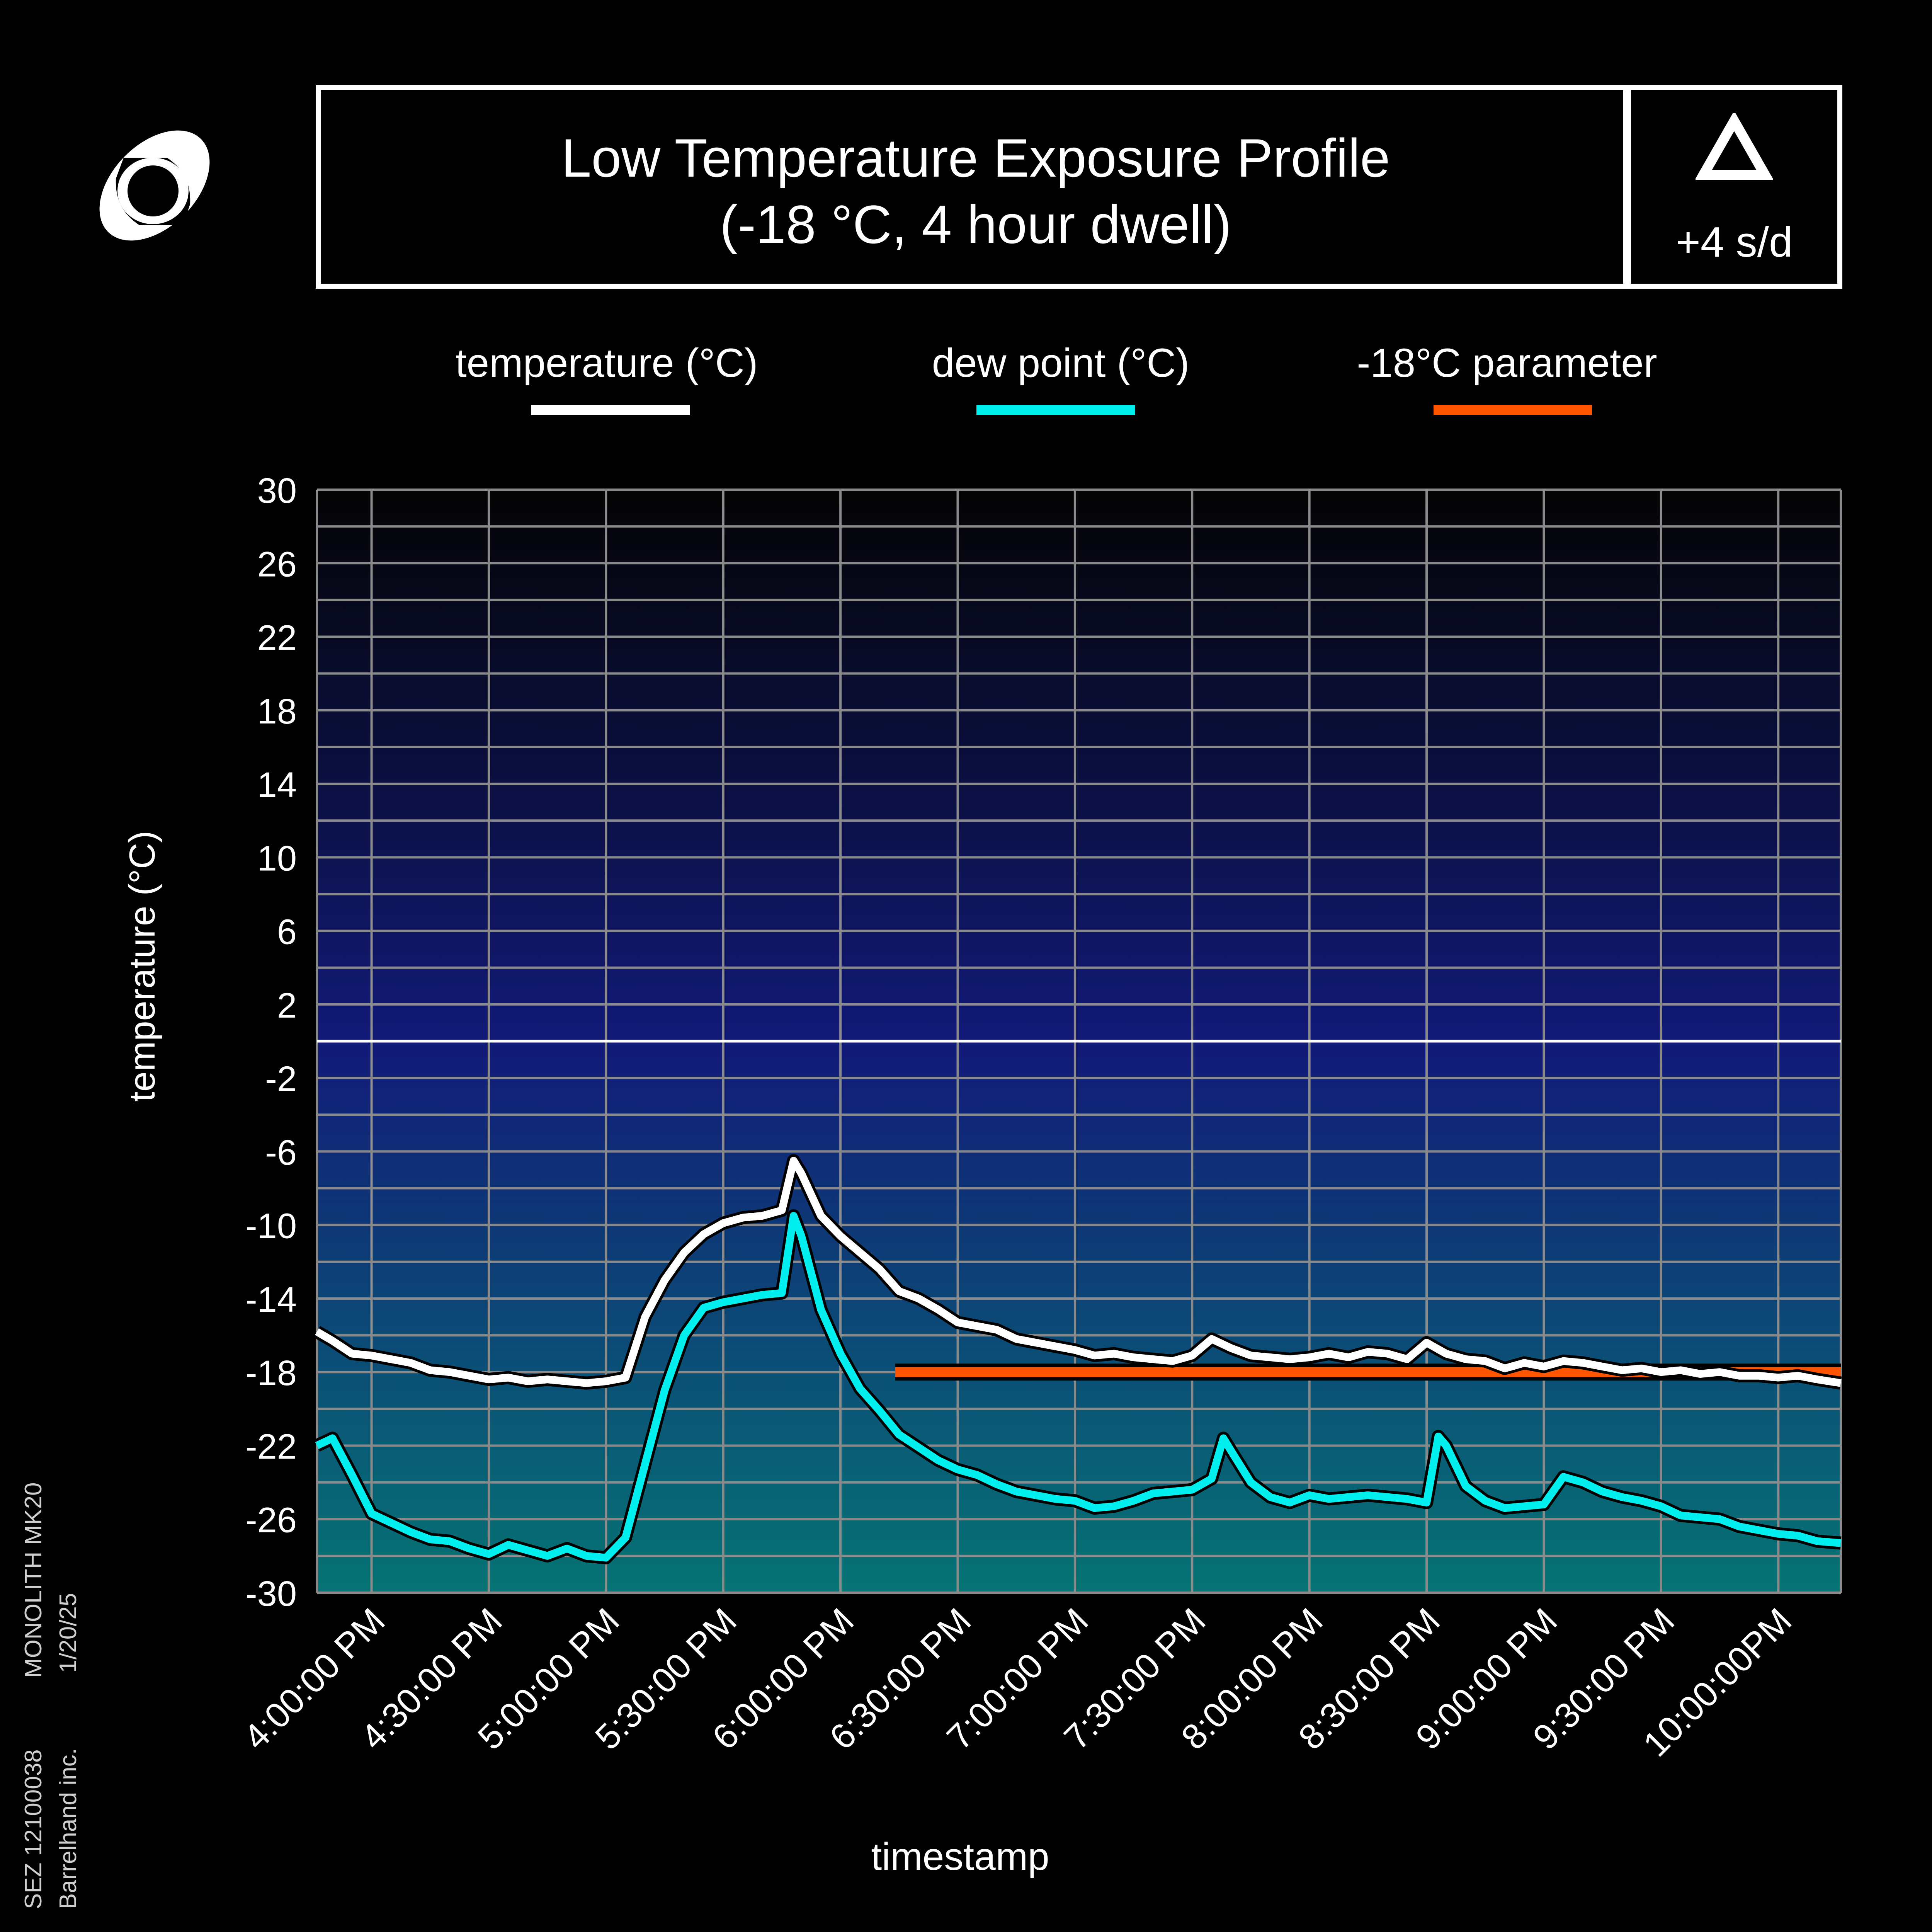  Describe the element at coordinates (976, 158) in the screenshot. I see `title-line-1: Low Temperature Exposure Profile` at that location.